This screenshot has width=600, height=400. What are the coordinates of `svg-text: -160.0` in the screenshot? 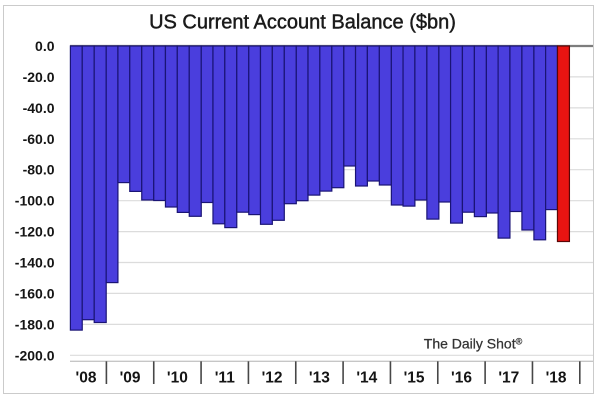 It's located at (35, 293).